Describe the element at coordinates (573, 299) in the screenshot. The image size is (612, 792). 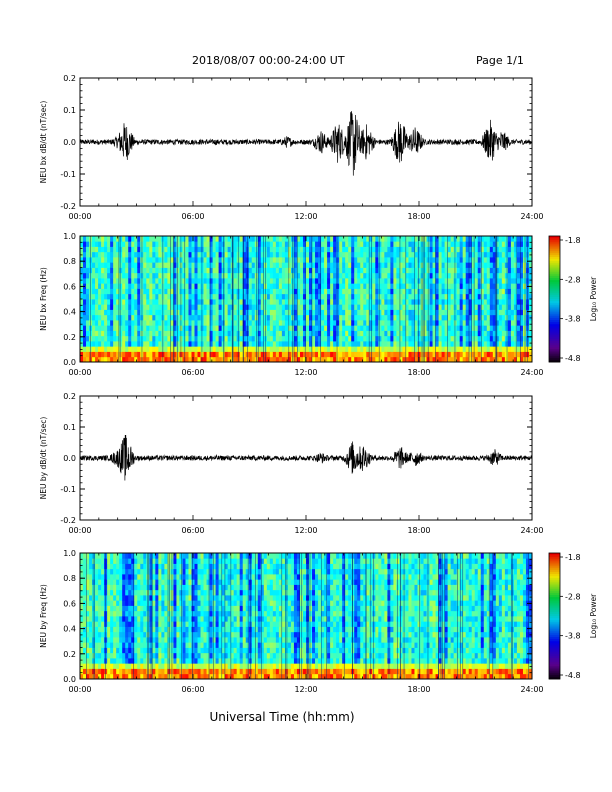
I see `colorbar-1: -1.8 -2.8 -3.8 -4.8 Log₁₀ Power` at that location.